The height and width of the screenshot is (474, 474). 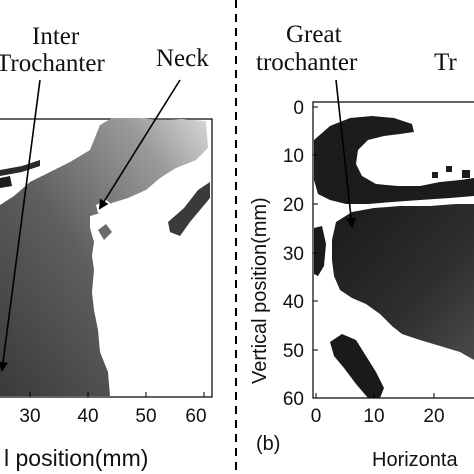 I want to click on right-y-tick-50: 50, so click(x=293, y=351).